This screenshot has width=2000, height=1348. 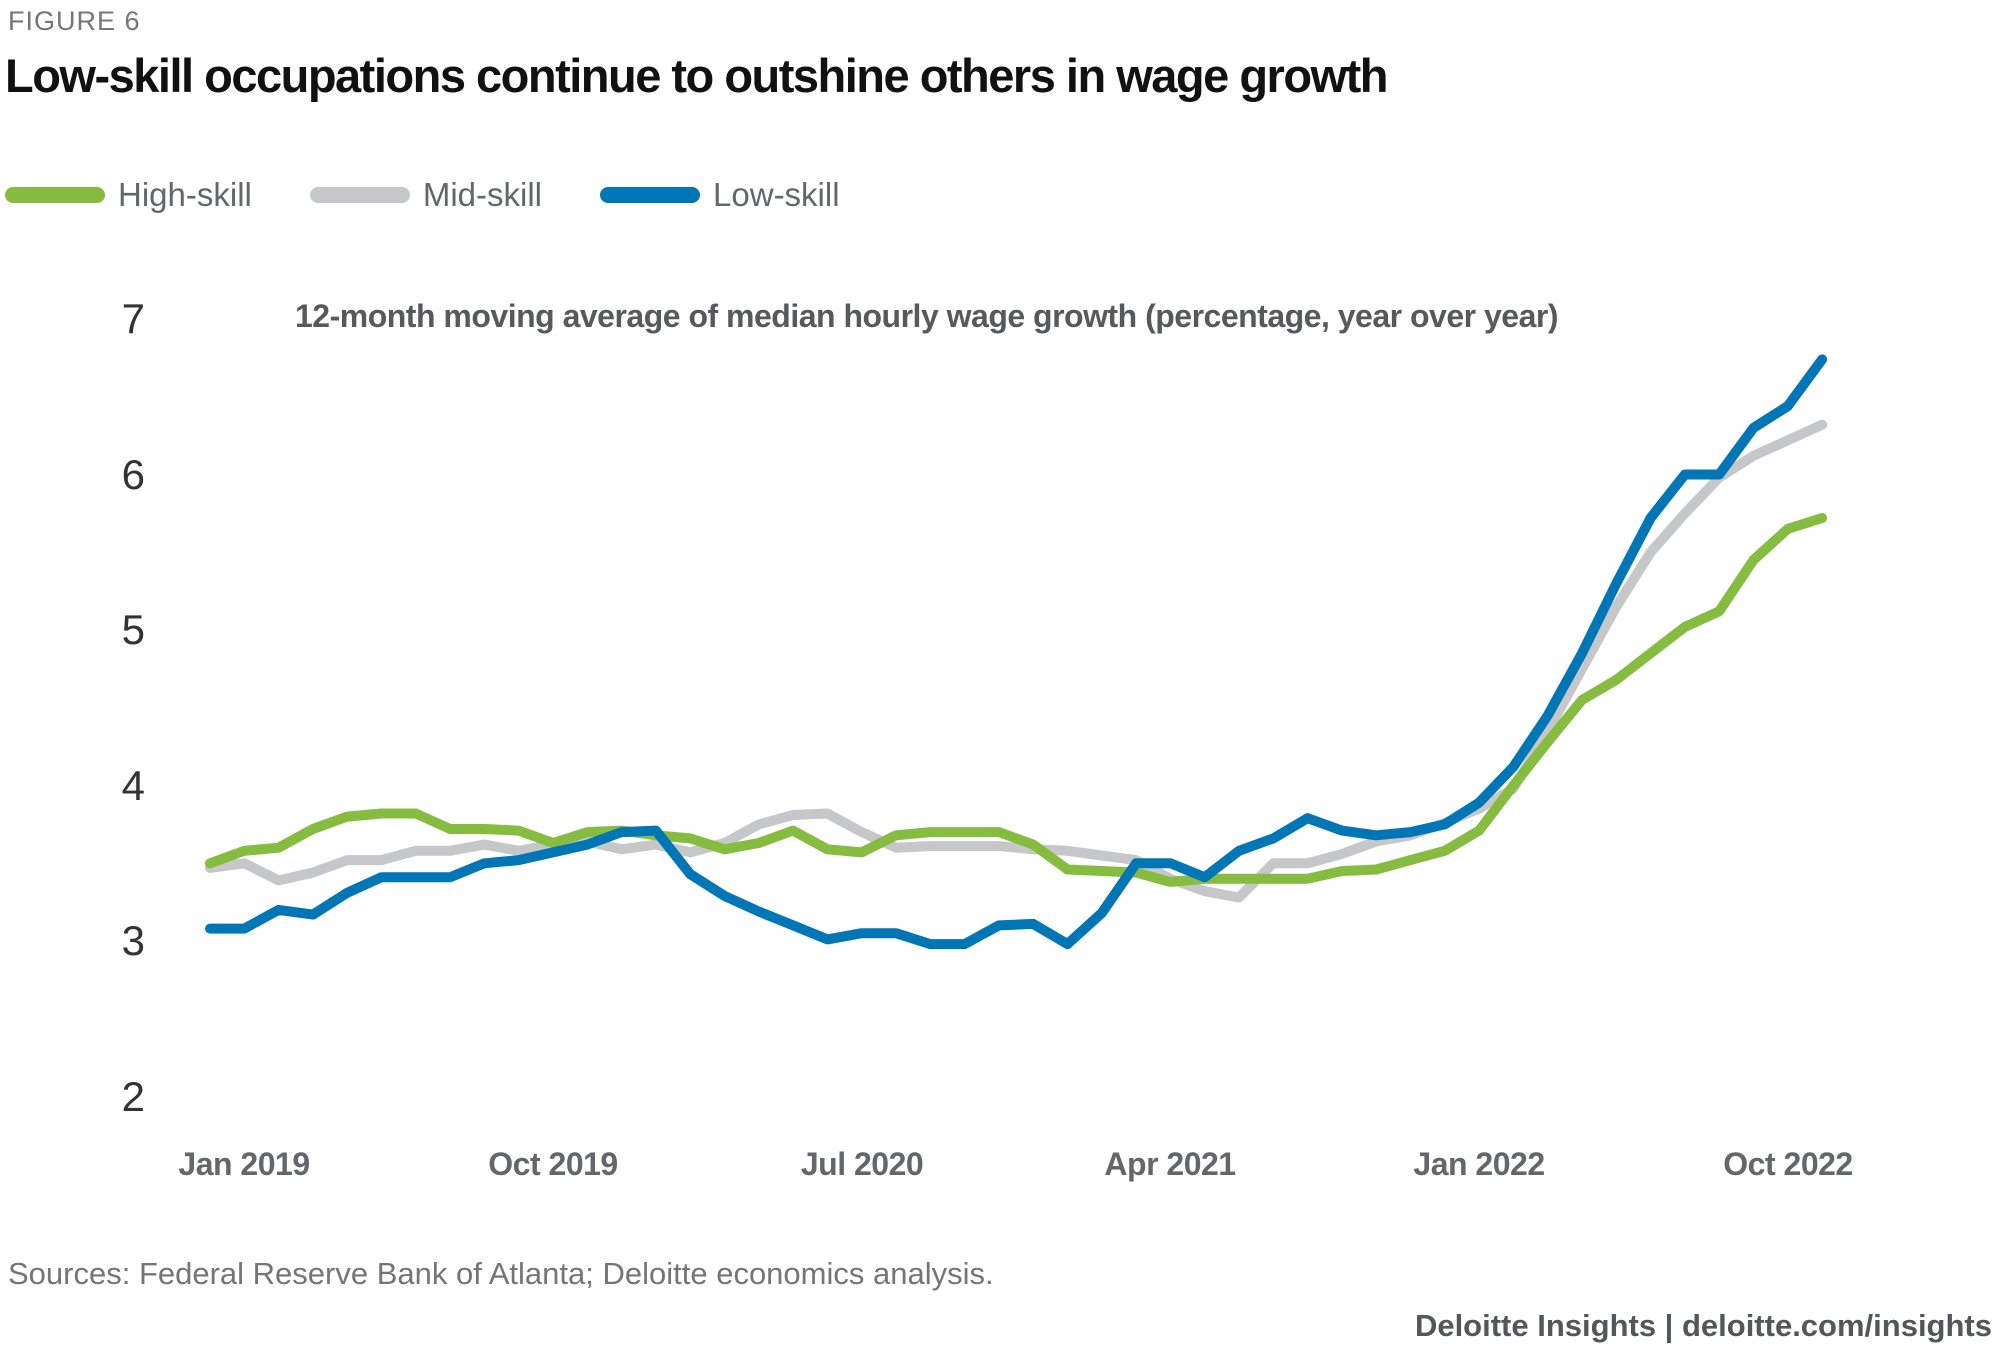 What do you see at coordinates (650, 195) in the screenshot?
I see `low-skill-swatch-icon` at bounding box center [650, 195].